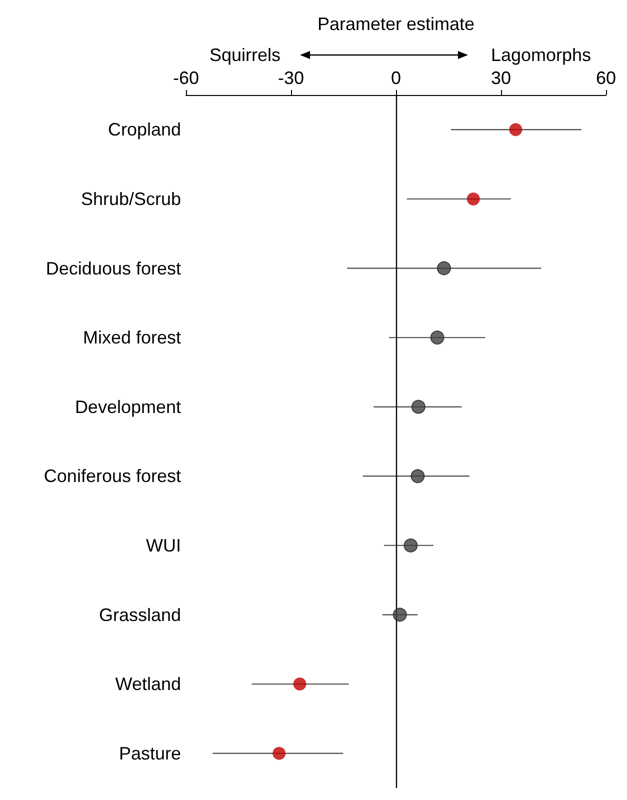 Image resolution: width=627 pixels, height=800 pixels. Describe the element at coordinates (396, 24) in the screenshot. I see `x-axis-title: Parameter estimate` at that location.